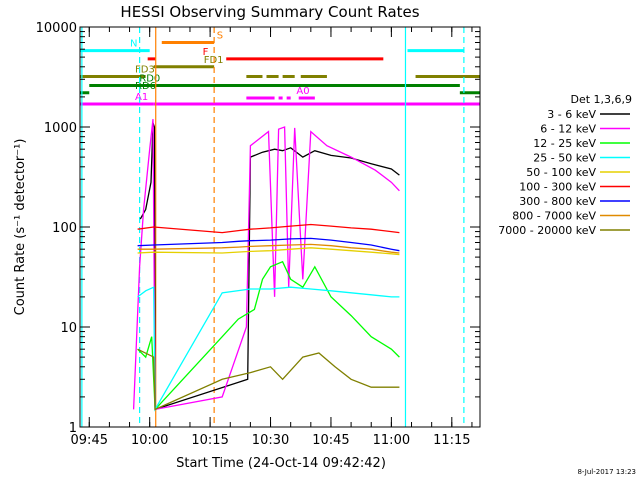 The height and width of the screenshot is (480, 640). What do you see at coordinates (64, 228) in the screenshot?
I see `y-tick-label-2: 100` at bounding box center [64, 228].